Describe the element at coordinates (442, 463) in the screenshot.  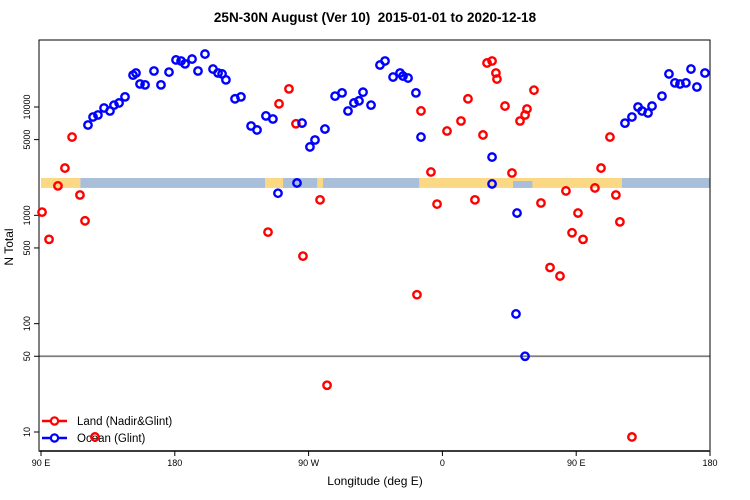
I see `x-tick-label: 0` at that location.